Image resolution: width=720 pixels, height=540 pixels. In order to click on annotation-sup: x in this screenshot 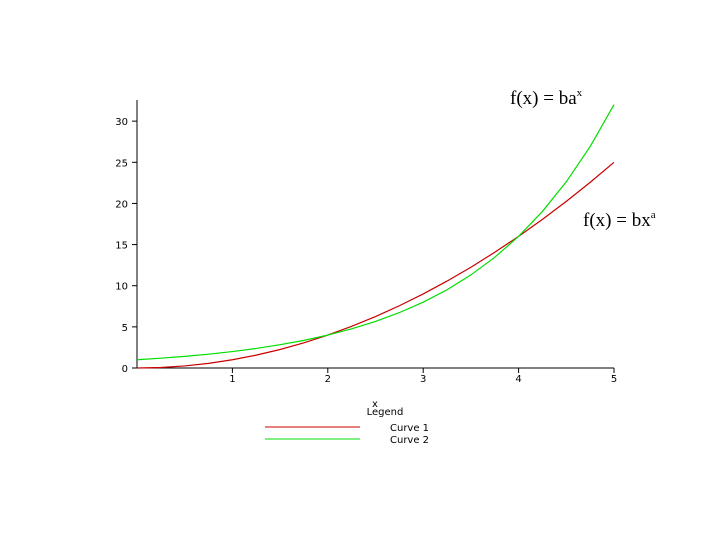, I will do `click(580, 93)`.